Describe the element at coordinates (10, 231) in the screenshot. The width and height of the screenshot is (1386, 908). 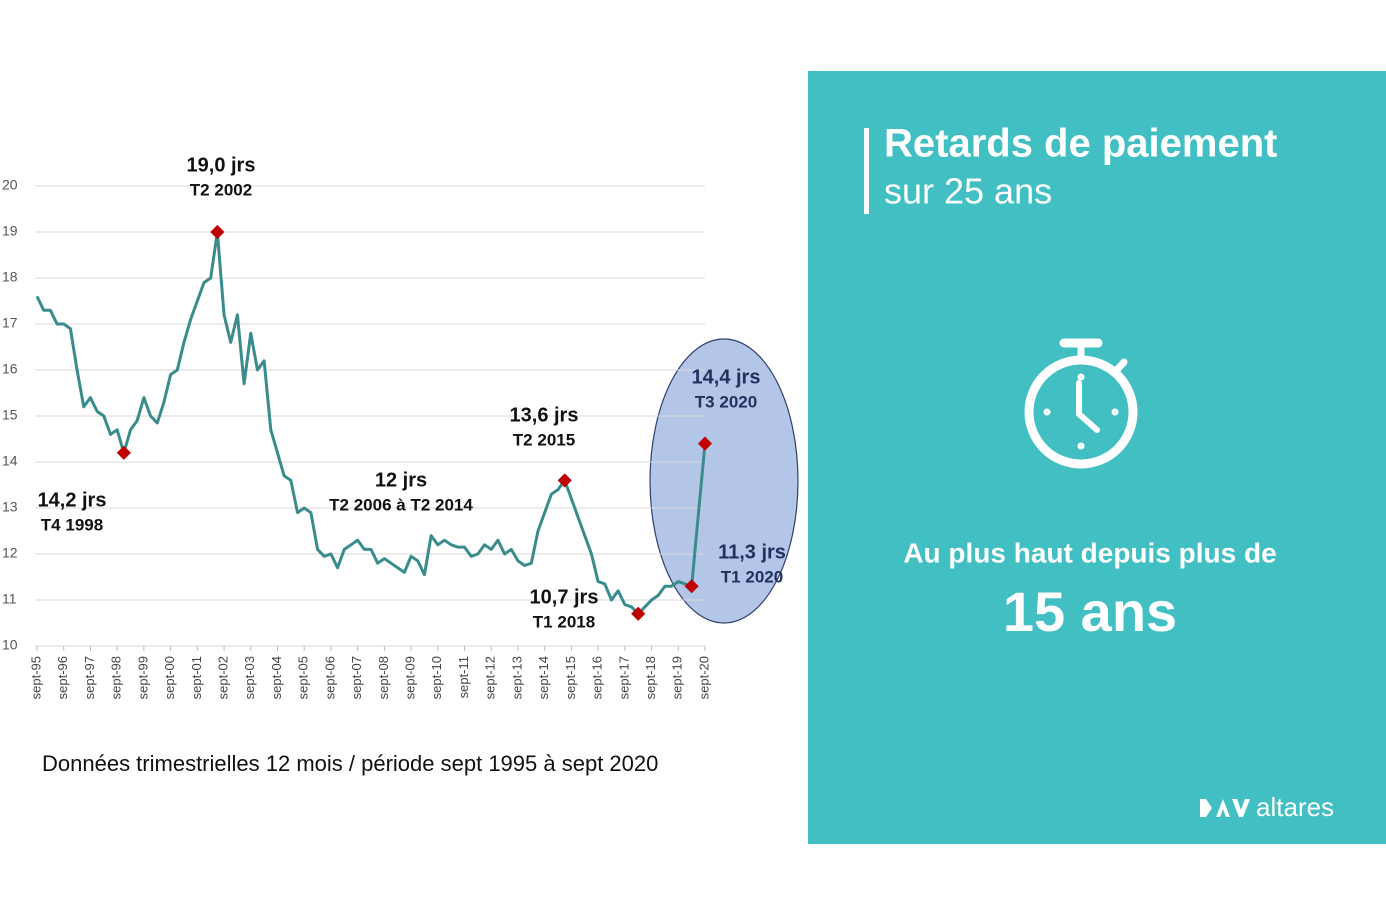
I see `y-tick-label: 19` at that location.